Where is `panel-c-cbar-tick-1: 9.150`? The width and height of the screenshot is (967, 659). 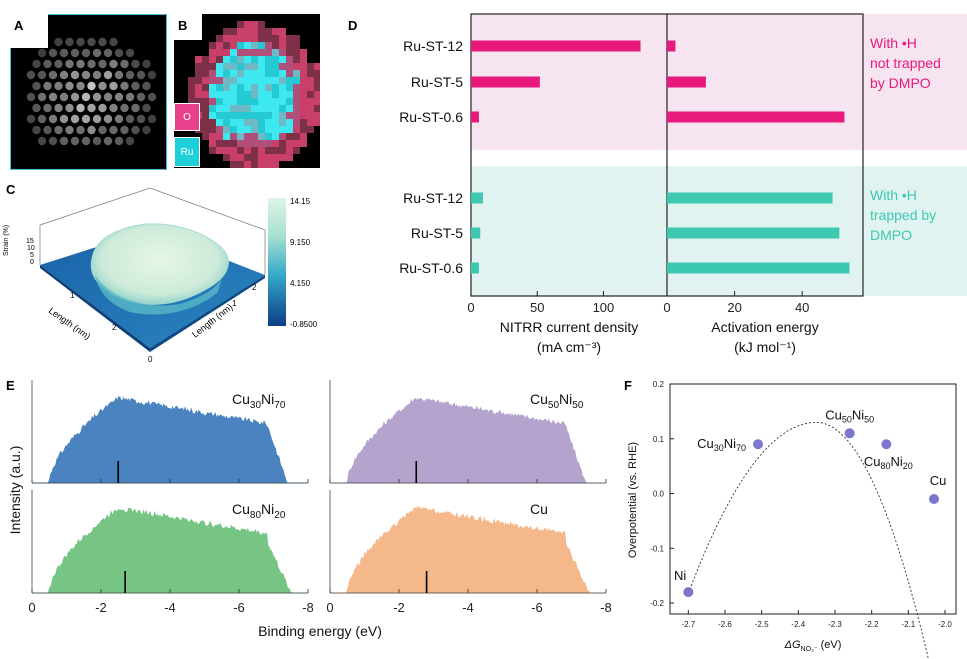 panel-c-cbar-tick-1: 9.150 is located at coordinates (300, 242).